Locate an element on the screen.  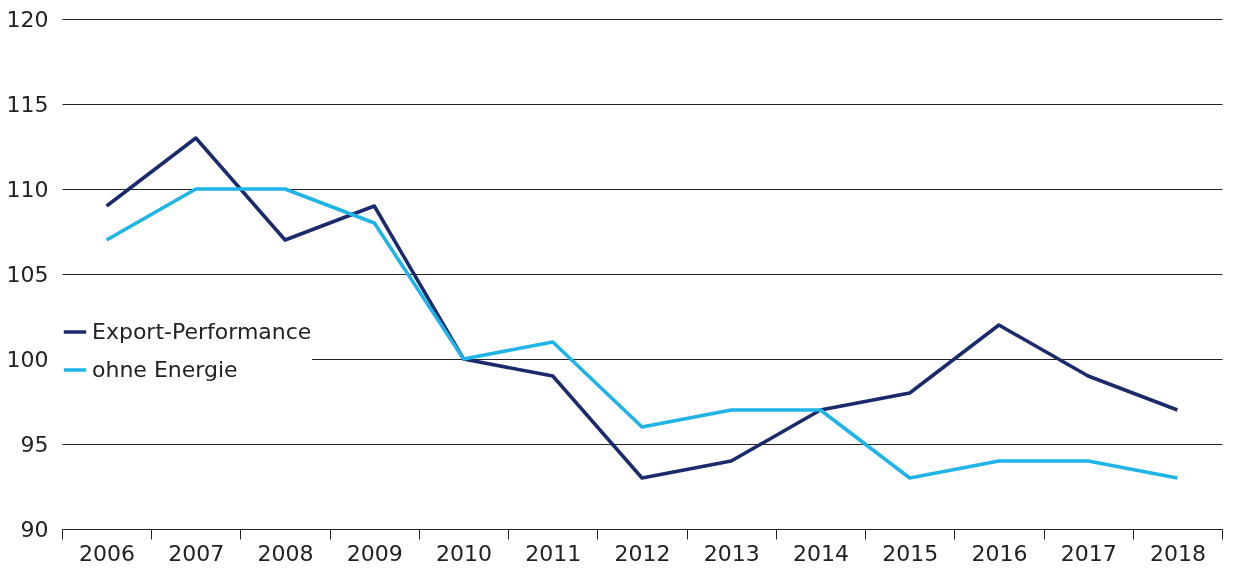
x-tick-label: 2014 is located at coordinates (820, 553).